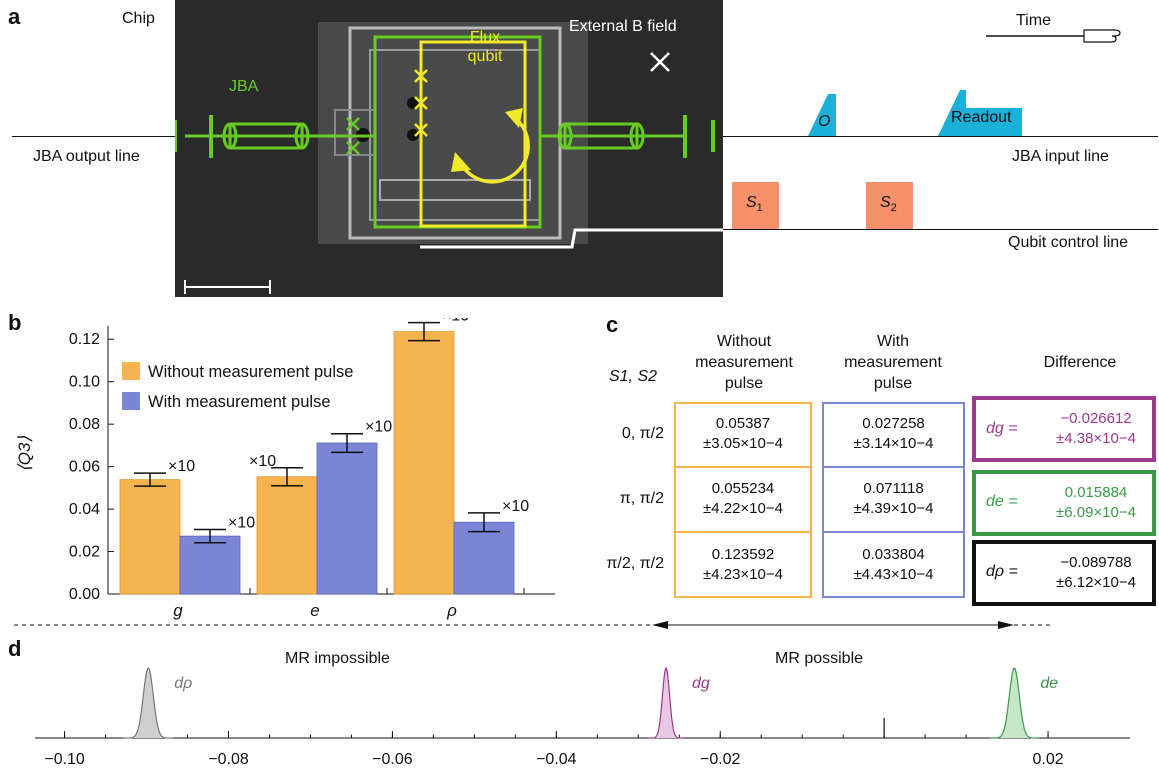  Describe the element at coordinates (822, 115) in the screenshot. I see `pulse-o` at that location.